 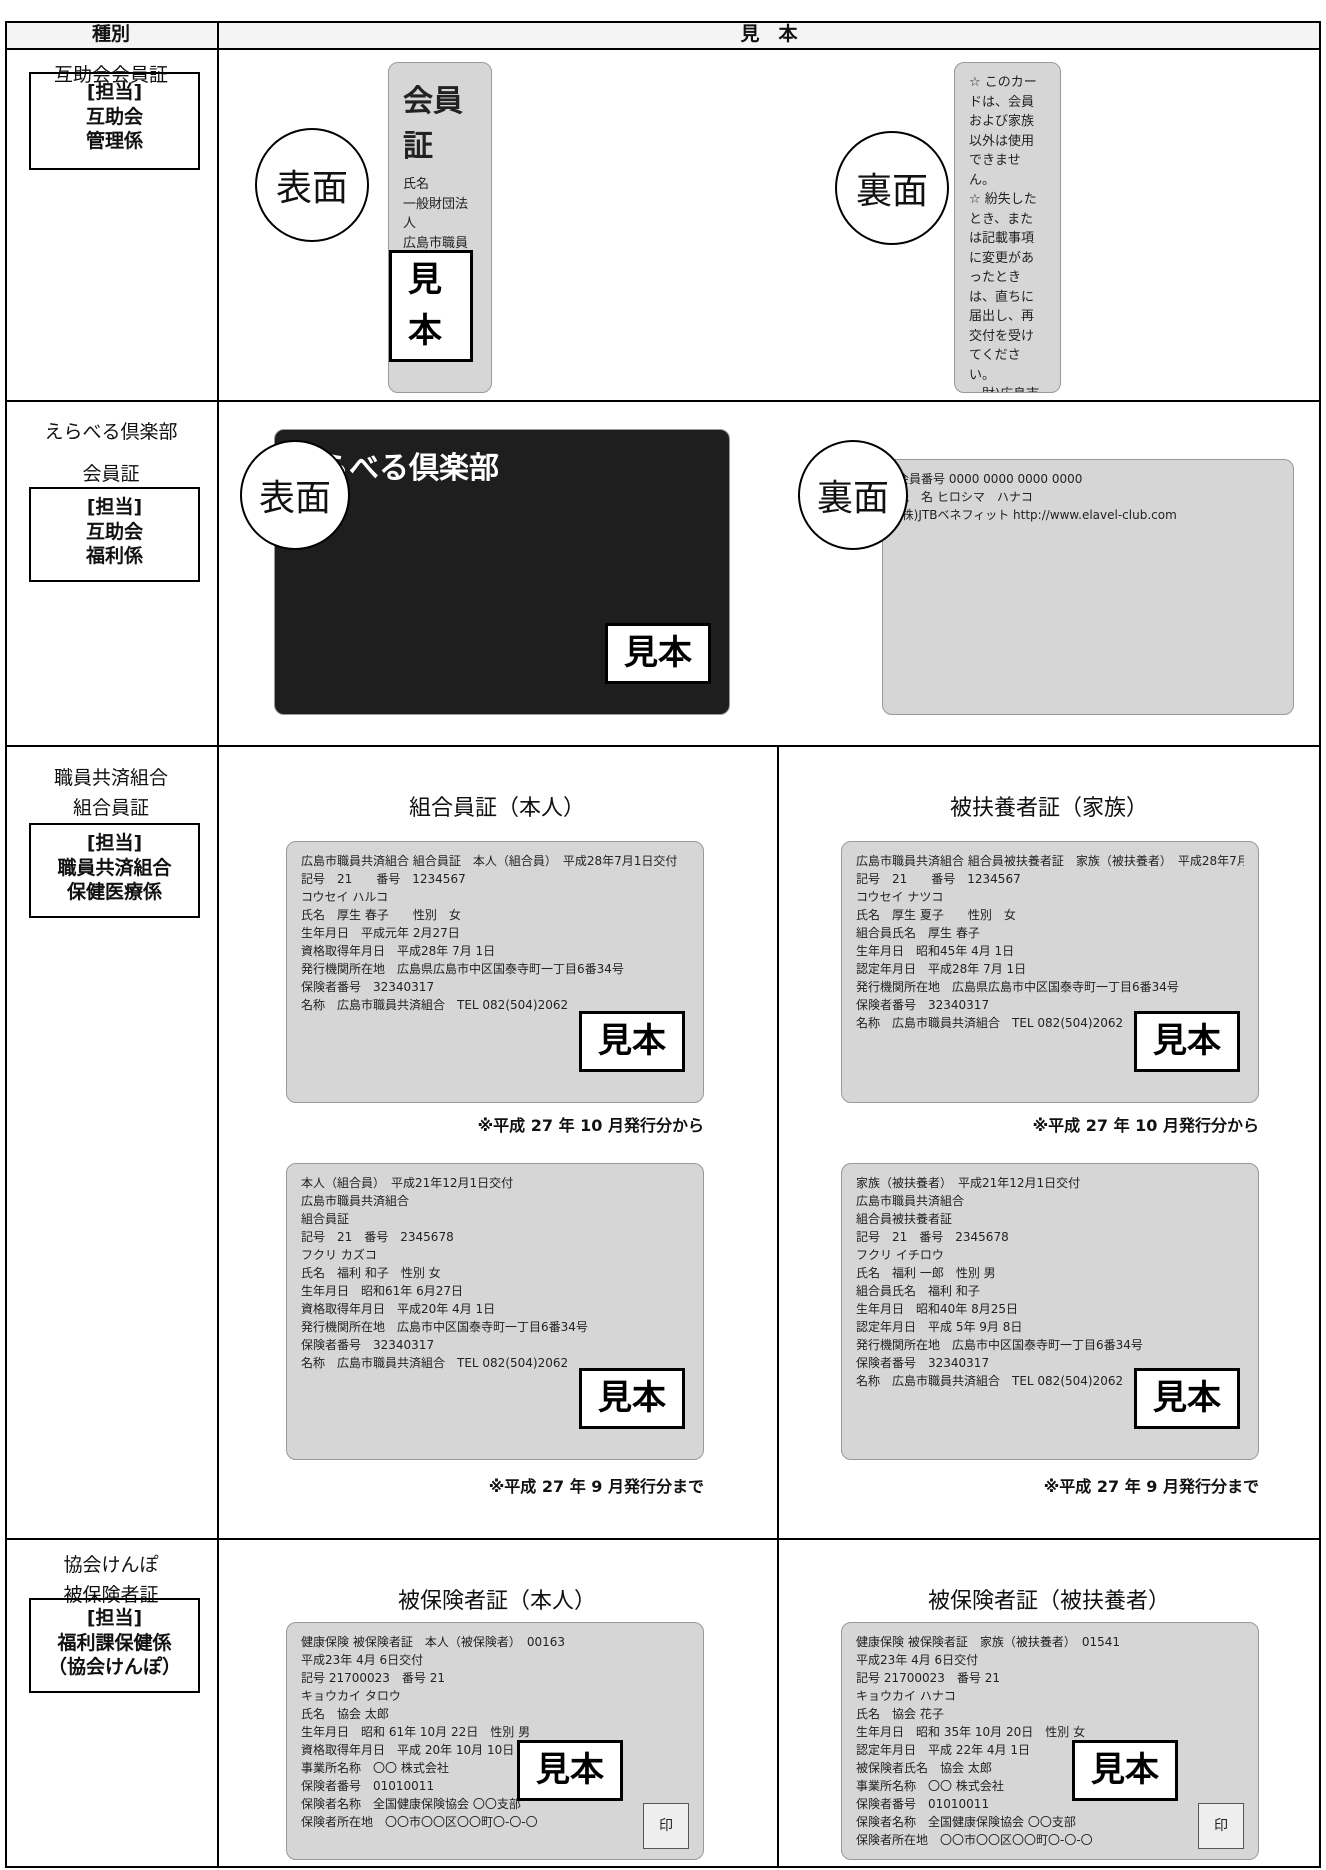 What do you see at coordinates (939, 1327) in the screenshot?
I see `card-line: 認定年月日 平成 5年 9月 8日` at bounding box center [939, 1327].